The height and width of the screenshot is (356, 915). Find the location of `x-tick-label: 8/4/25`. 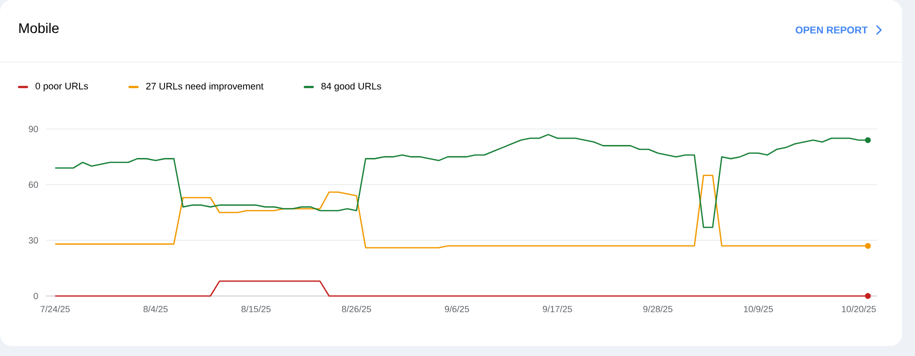

x-tick-label: 8/4/25 is located at coordinates (156, 309).